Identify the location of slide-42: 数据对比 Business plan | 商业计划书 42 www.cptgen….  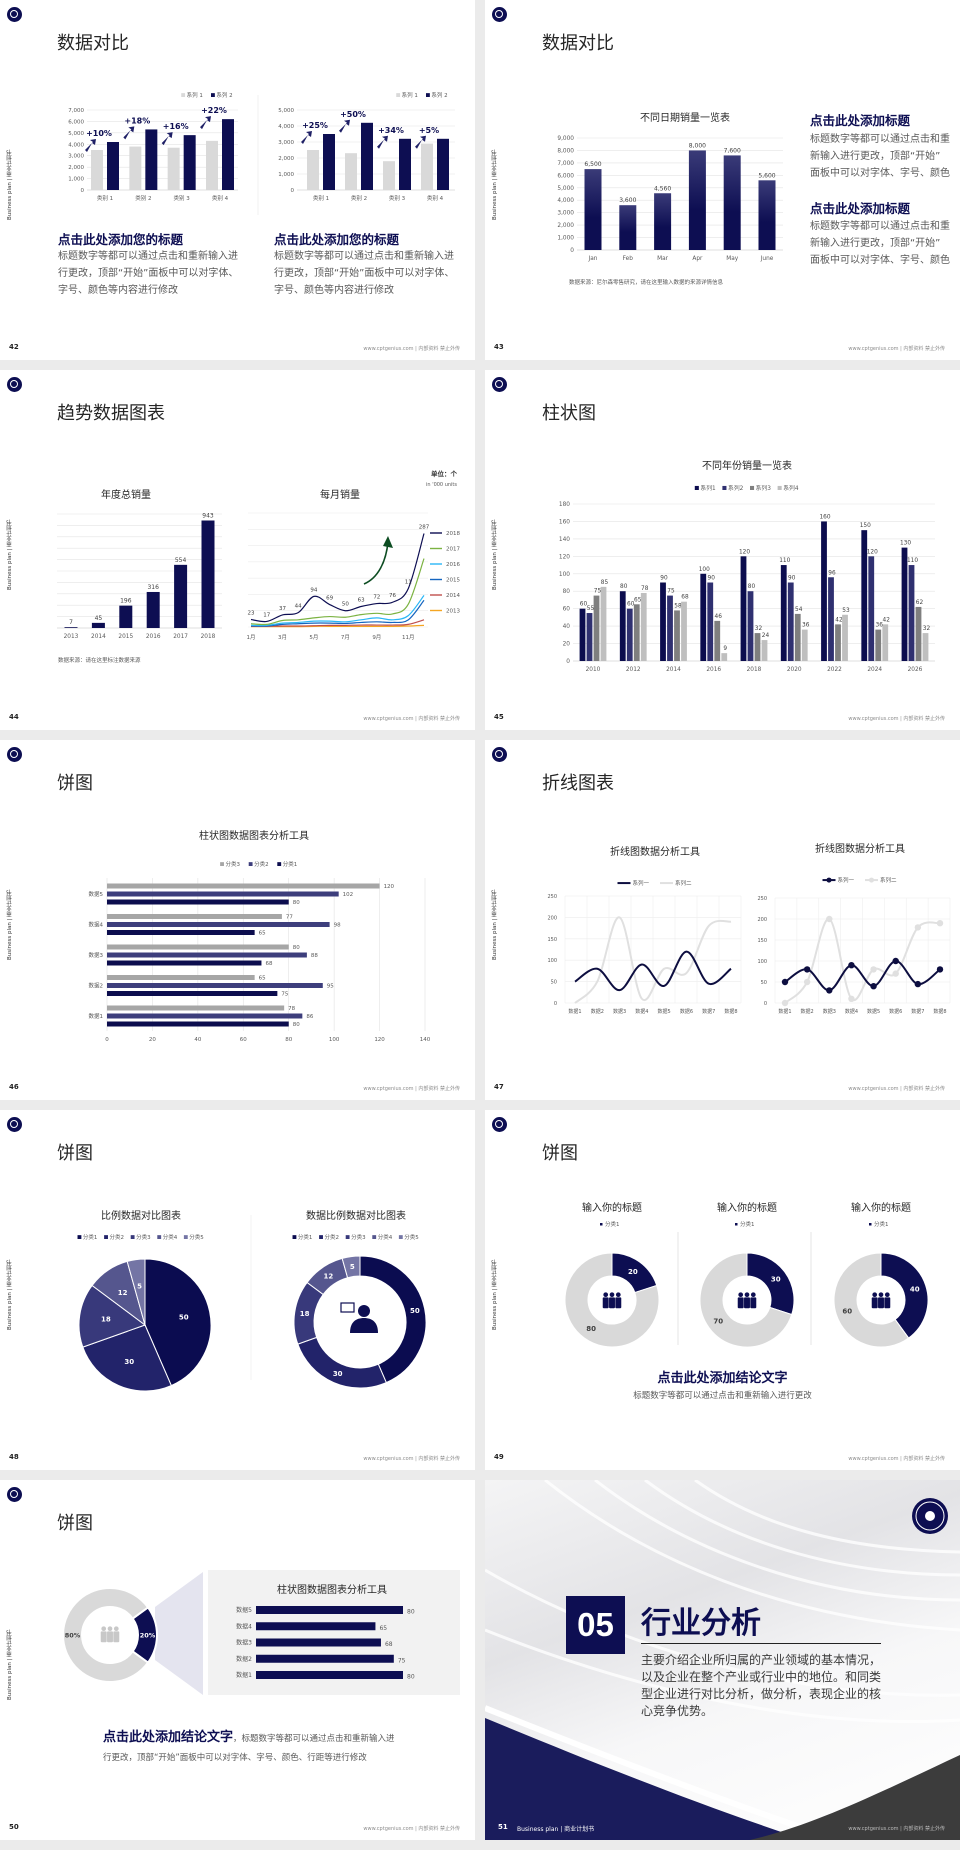
(237, 180).